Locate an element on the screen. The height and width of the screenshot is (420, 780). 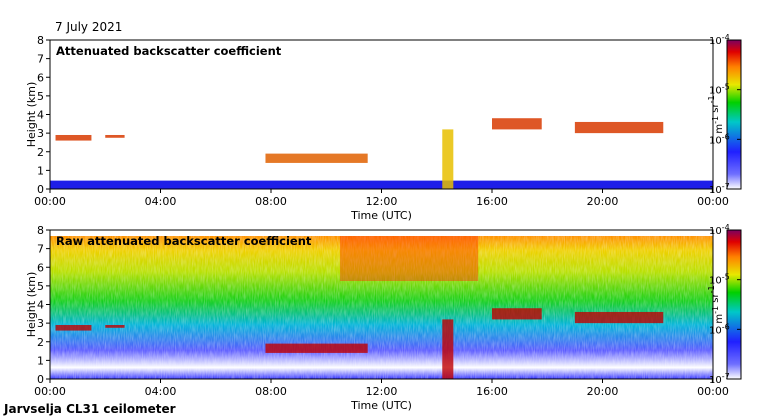
instrument-label: Jarvselja CL31 ceilometer is located at coordinates (90, 409).